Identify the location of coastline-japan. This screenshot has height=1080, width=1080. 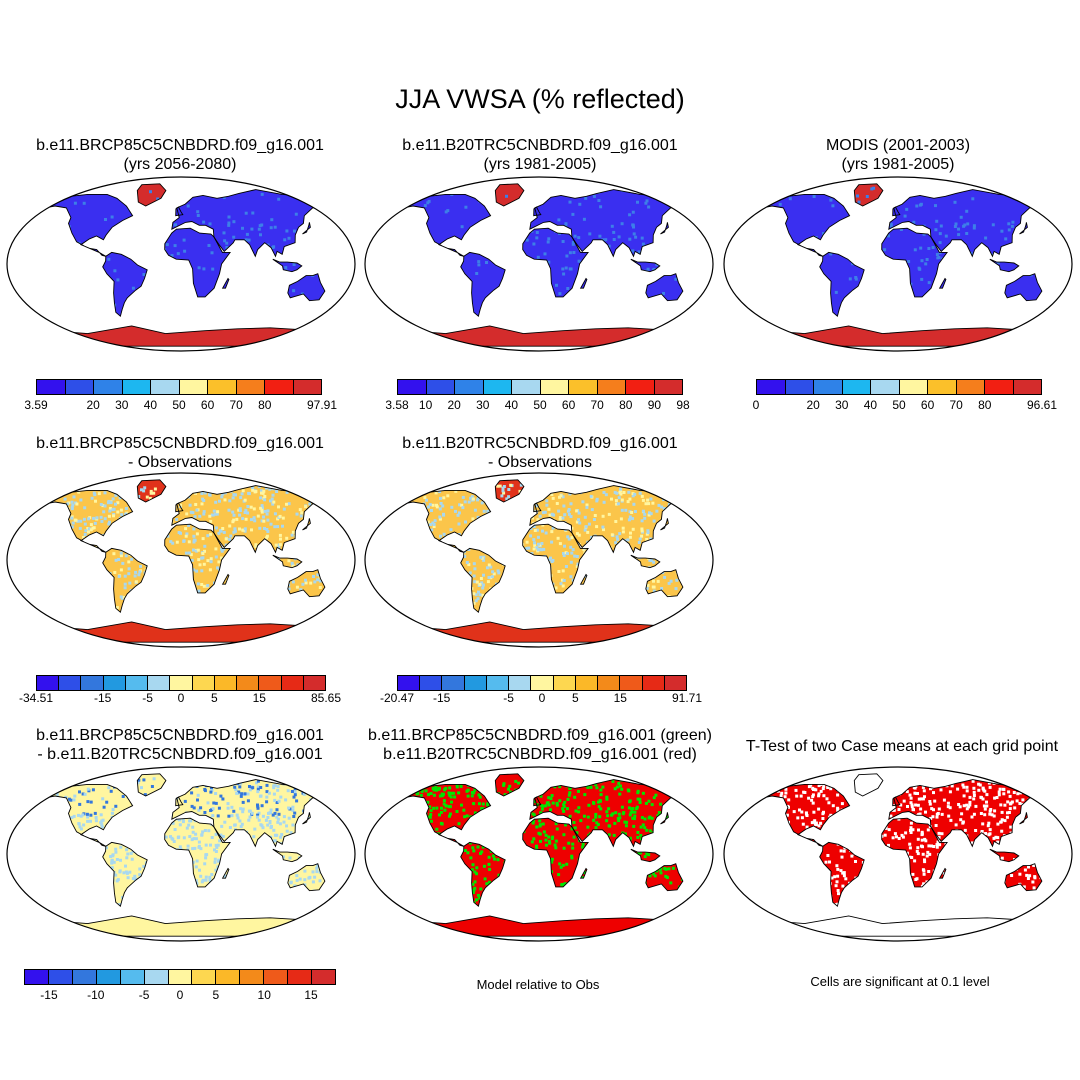
(1023, 228).